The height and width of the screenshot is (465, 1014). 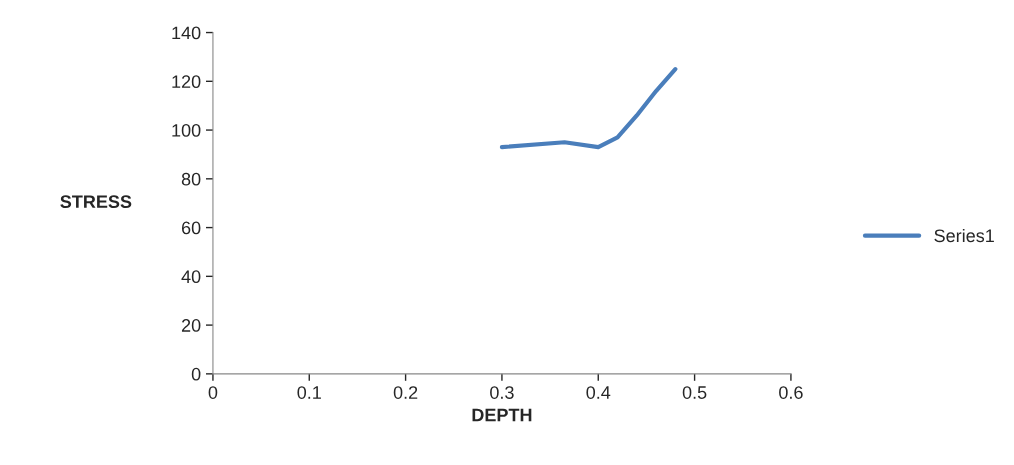 I want to click on x-tick-label: 0.6, so click(x=791, y=392).